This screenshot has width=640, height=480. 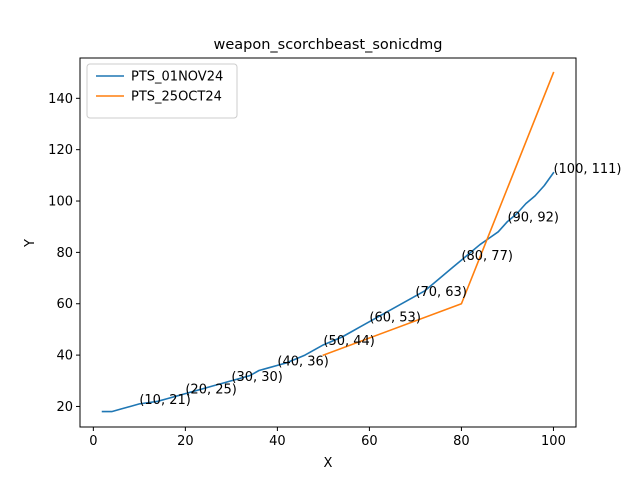 What do you see at coordinates (327, 45) in the screenshot?
I see `chart-title: weapon_scorchbeast_sonicdmg` at bounding box center [327, 45].